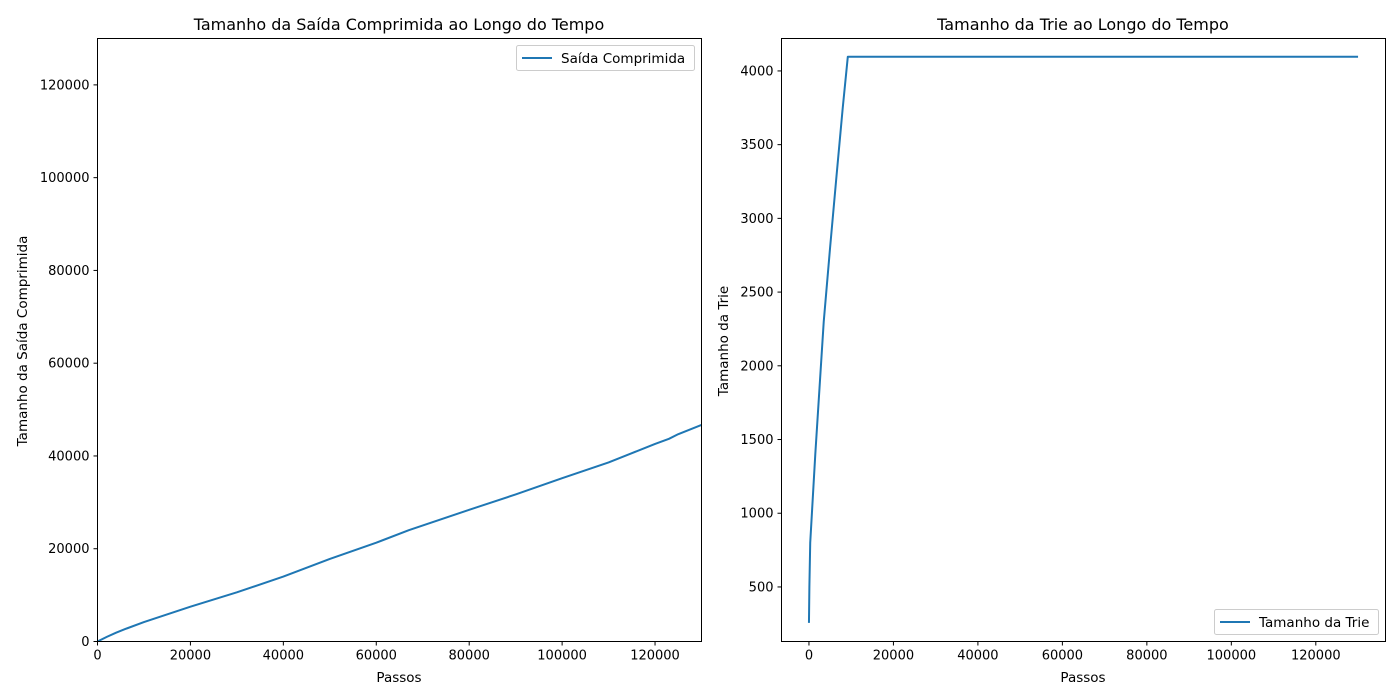 The width and height of the screenshot is (1400, 700). I want to click on y-tick-label: 3000, so click(756, 219).